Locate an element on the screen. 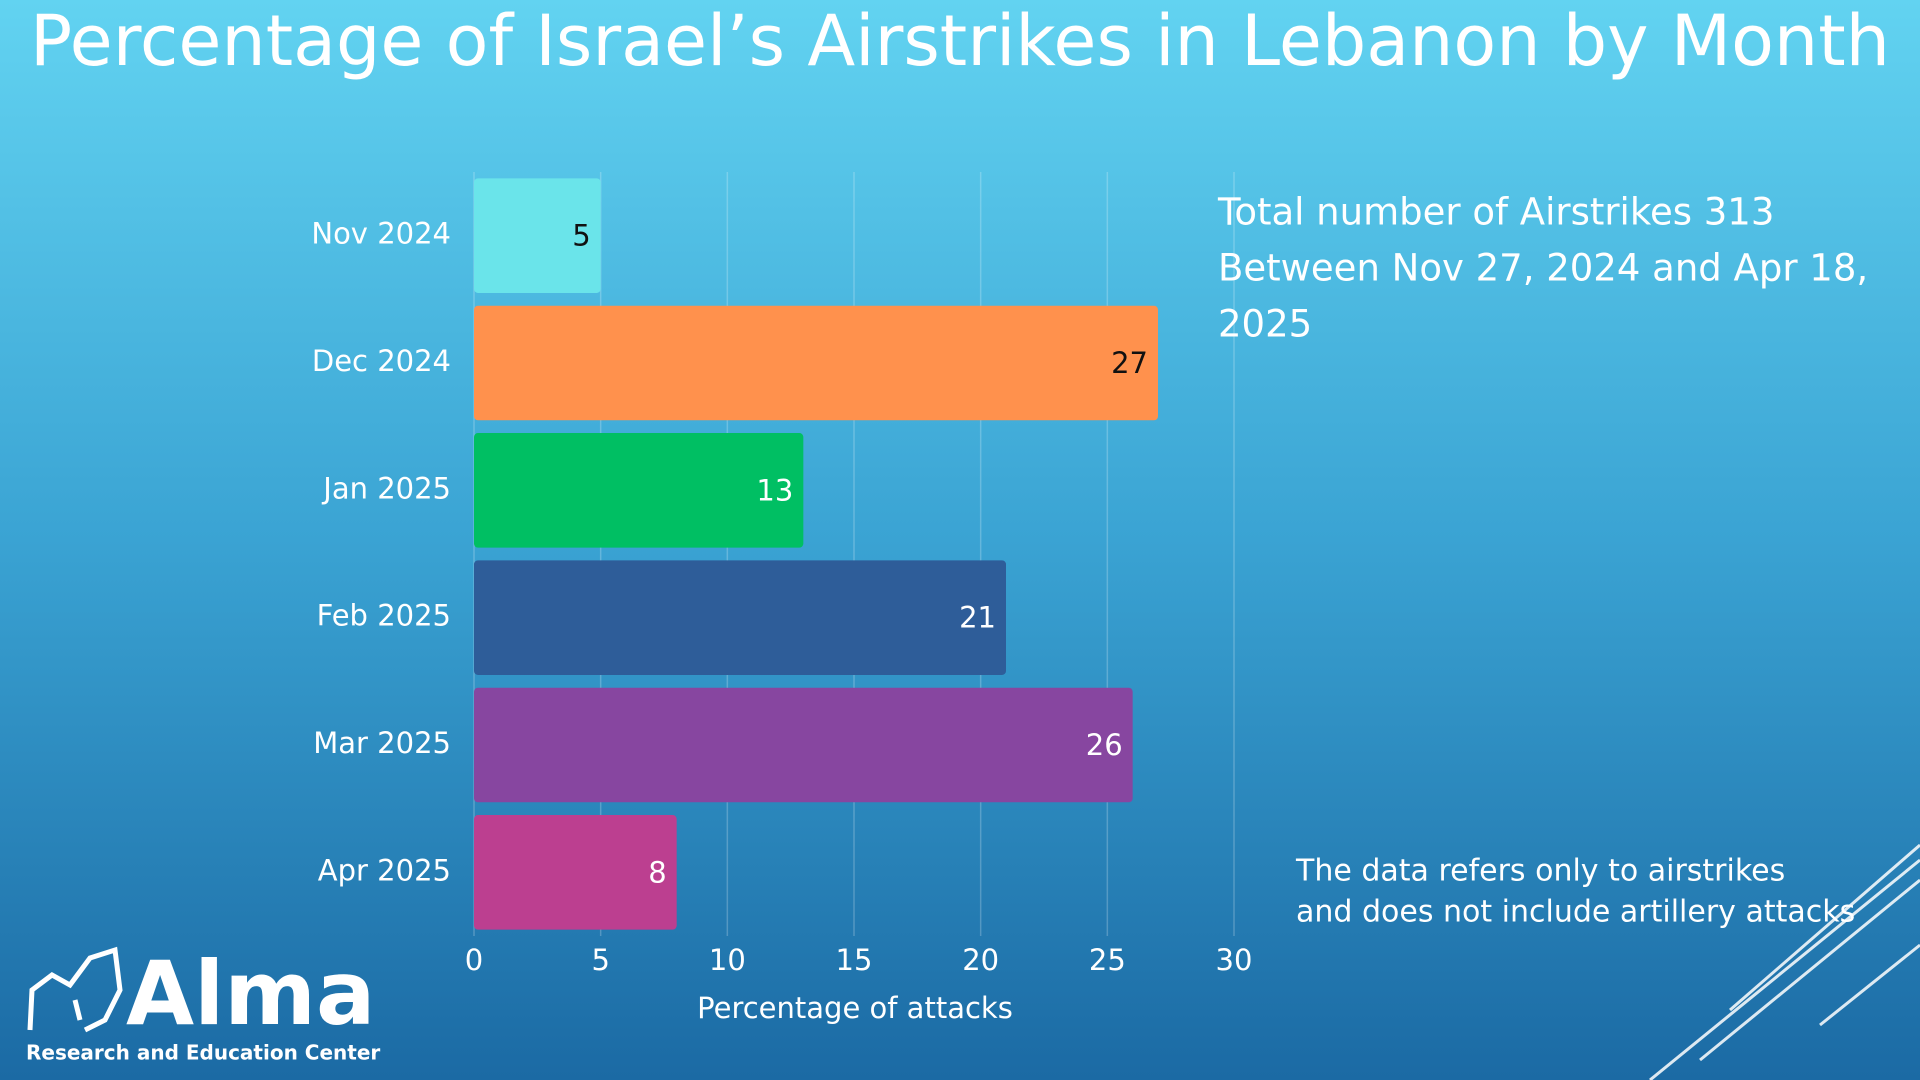 This screenshot has height=1080, width=1920. x-tick-label: 15 is located at coordinates (854, 960).